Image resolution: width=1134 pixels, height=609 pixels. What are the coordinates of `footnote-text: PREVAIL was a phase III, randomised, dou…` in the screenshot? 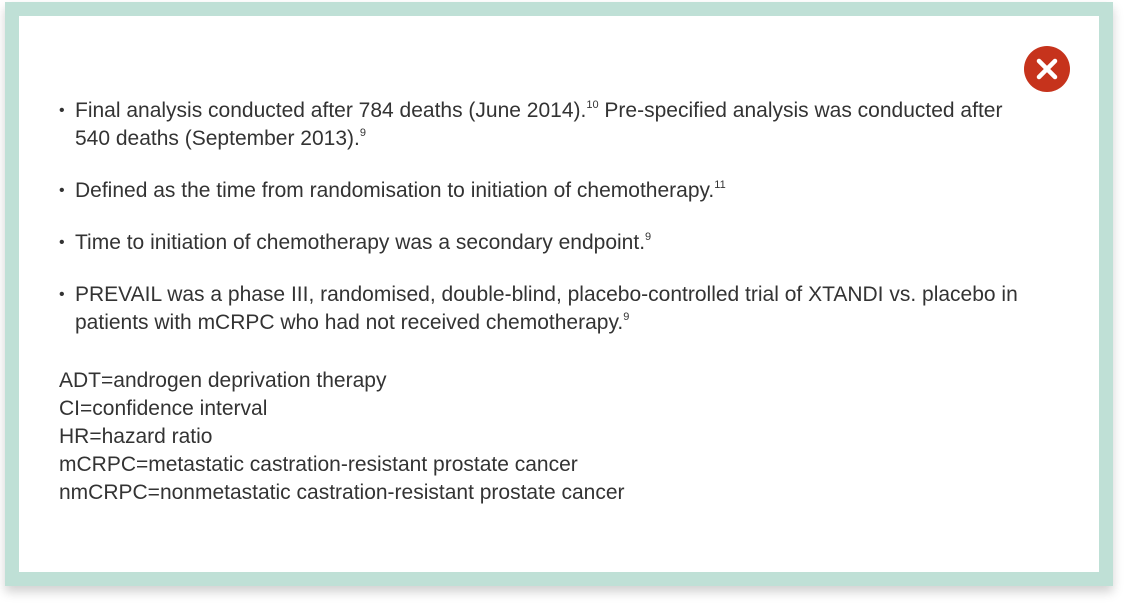 It's located at (546, 308).